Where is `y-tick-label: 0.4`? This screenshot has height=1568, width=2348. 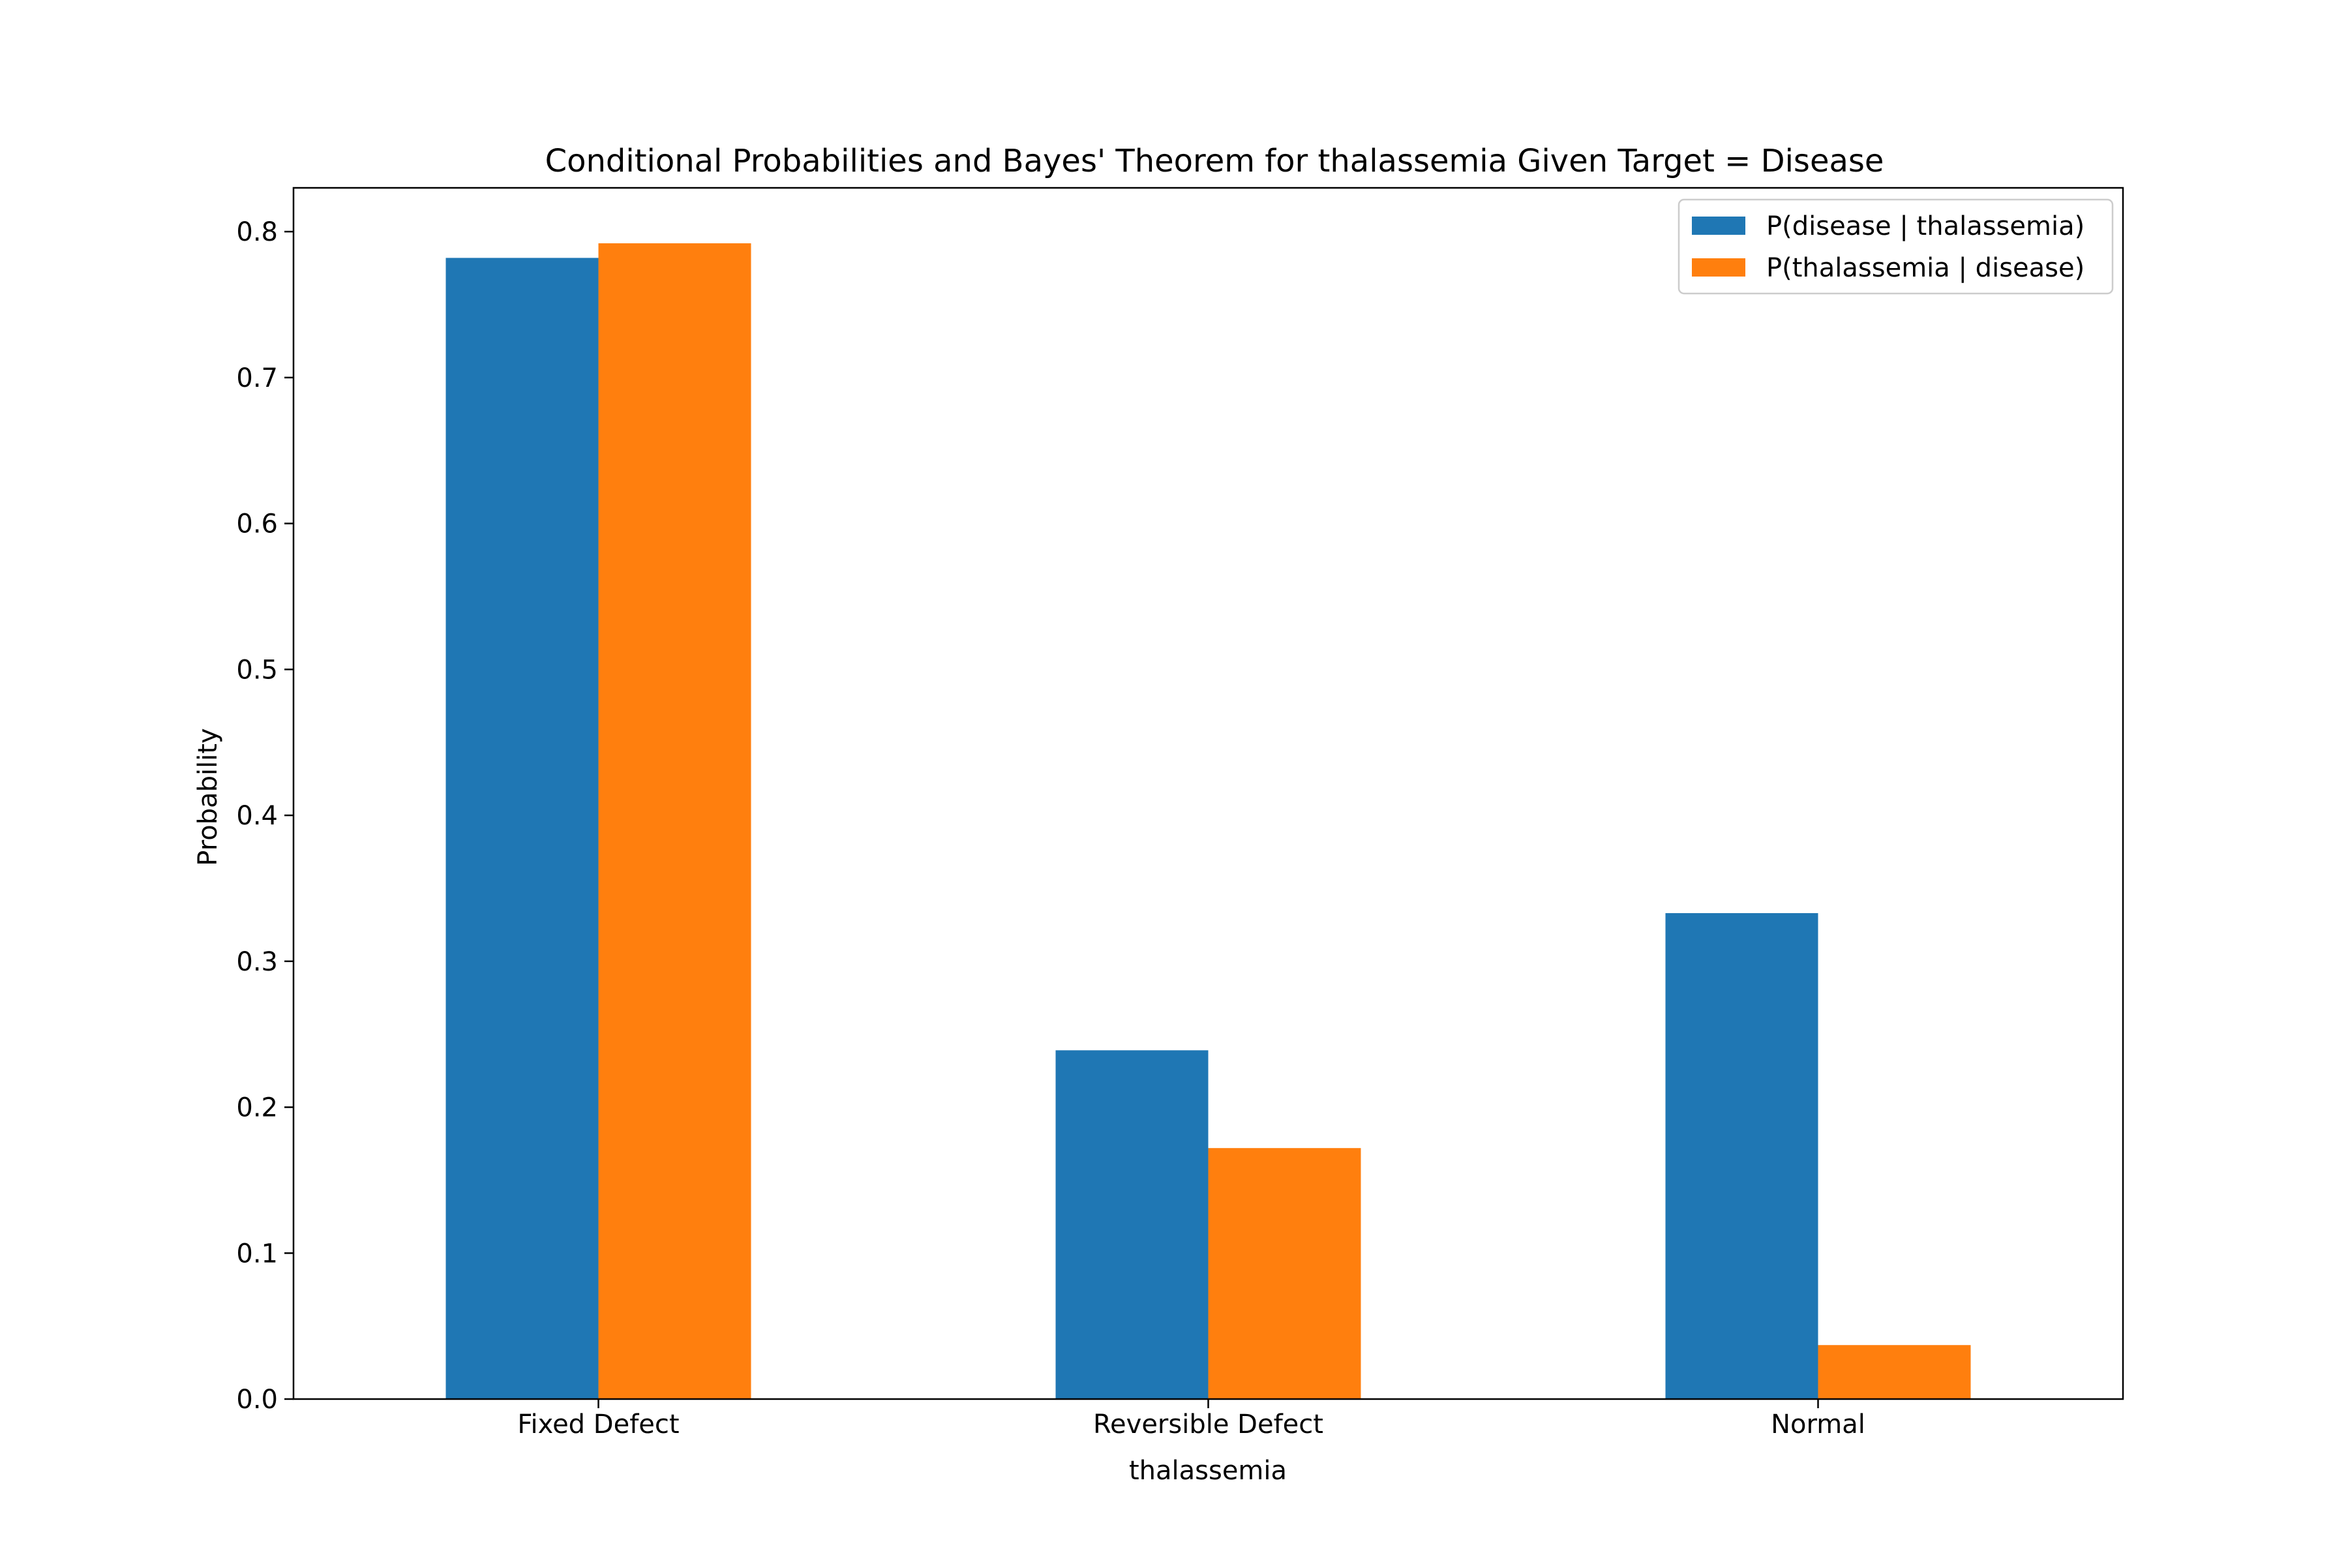 y-tick-label: 0.4 is located at coordinates (257, 816).